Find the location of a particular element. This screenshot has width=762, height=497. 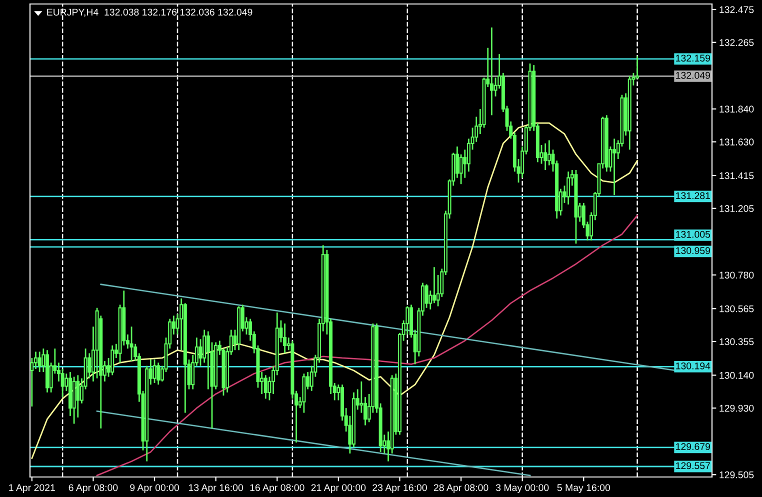

y-tick-label: 129.930 is located at coordinates (737, 408).